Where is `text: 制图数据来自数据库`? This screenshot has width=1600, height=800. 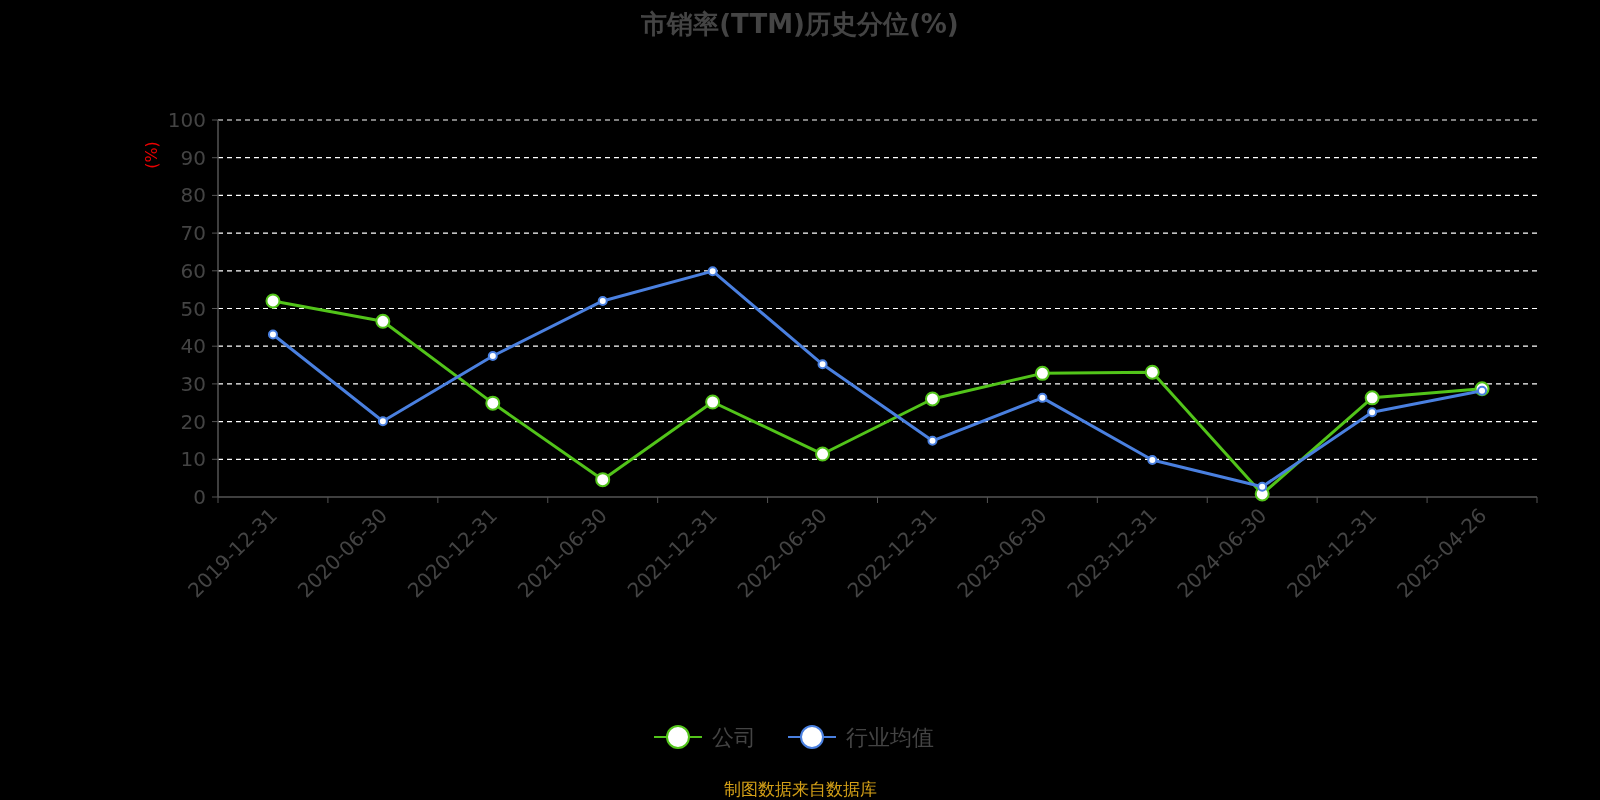 text: 制图数据来自数据库 is located at coordinates (800, 789).